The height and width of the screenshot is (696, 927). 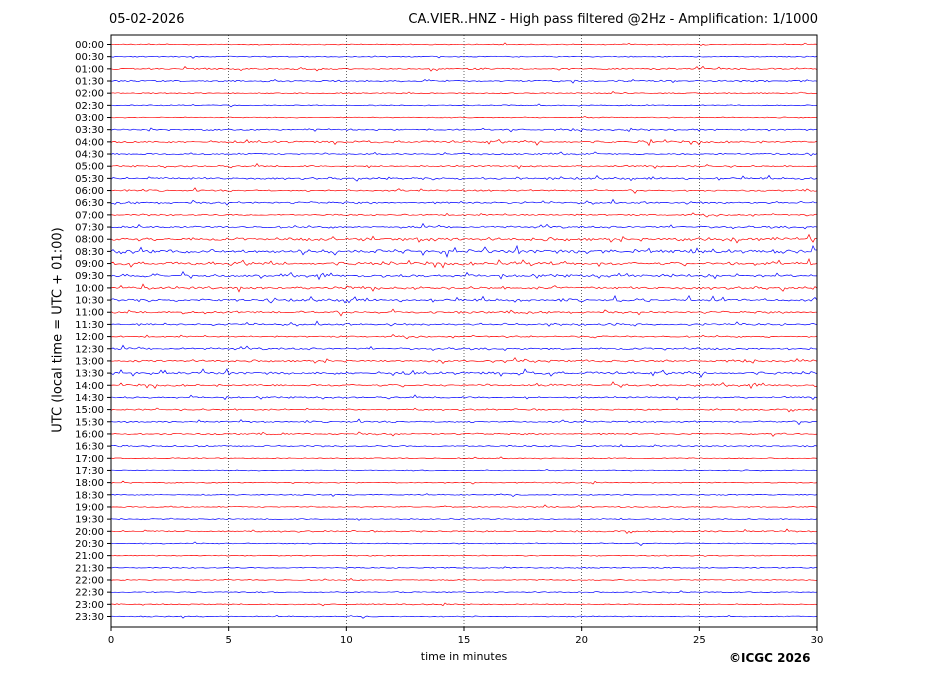 What do you see at coordinates (89, 288) in the screenshot?
I see `y-tick-label: 10:00` at bounding box center [89, 288].